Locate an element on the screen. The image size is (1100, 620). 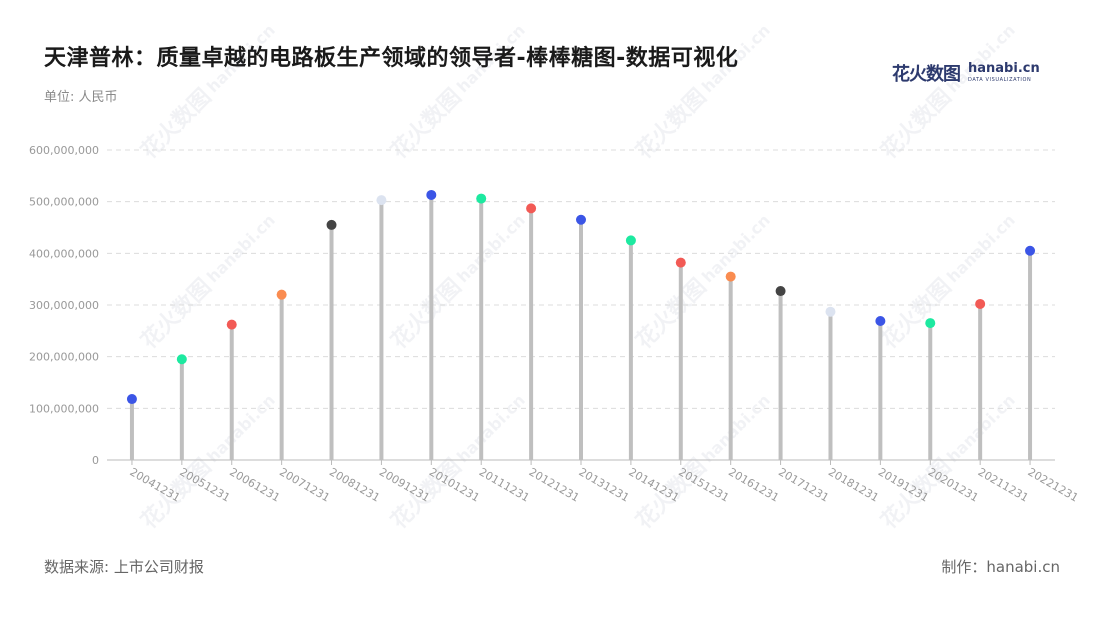
brand-logo-en: hanabi.cn is located at coordinates (1004, 68).